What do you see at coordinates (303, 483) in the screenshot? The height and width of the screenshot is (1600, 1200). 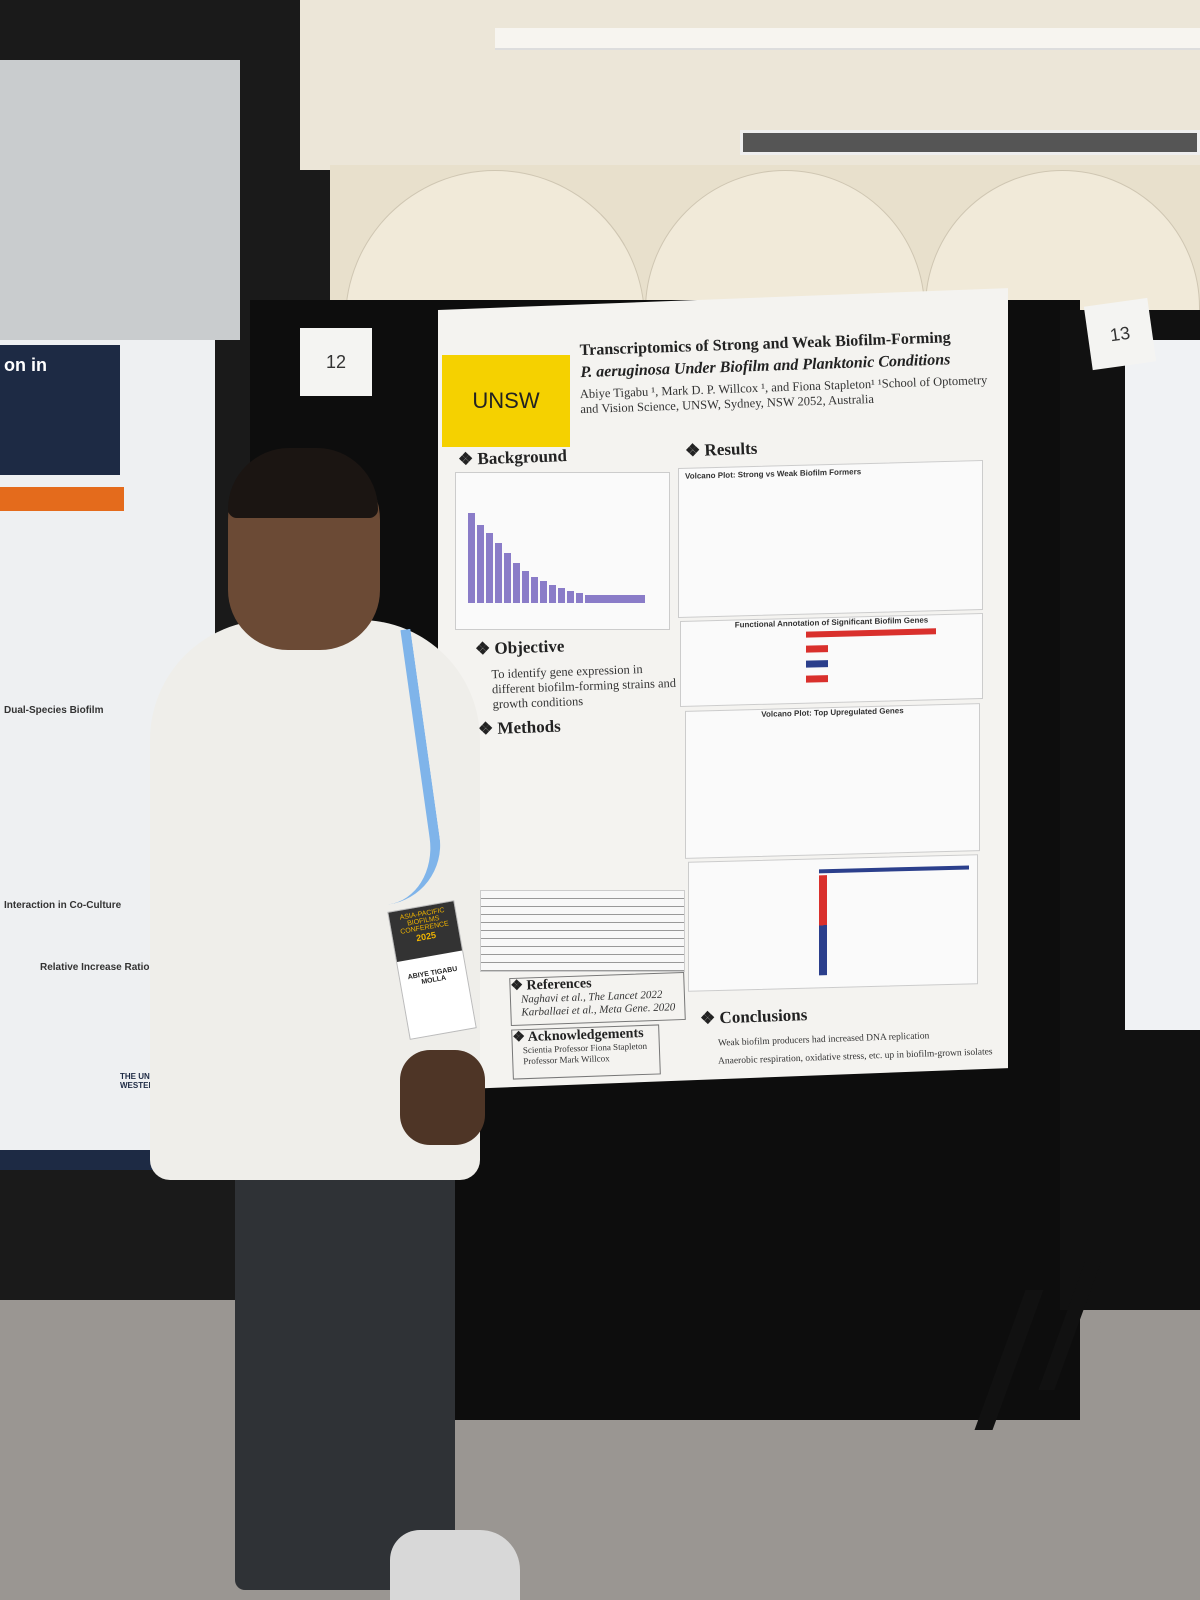 I see `person-hair` at bounding box center [303, 483].